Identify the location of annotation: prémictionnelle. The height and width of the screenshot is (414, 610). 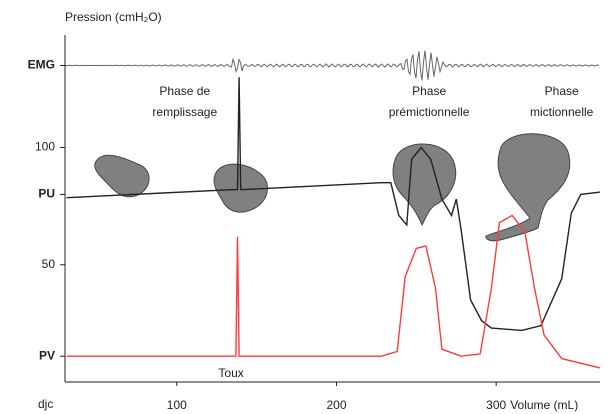
(429, 112).